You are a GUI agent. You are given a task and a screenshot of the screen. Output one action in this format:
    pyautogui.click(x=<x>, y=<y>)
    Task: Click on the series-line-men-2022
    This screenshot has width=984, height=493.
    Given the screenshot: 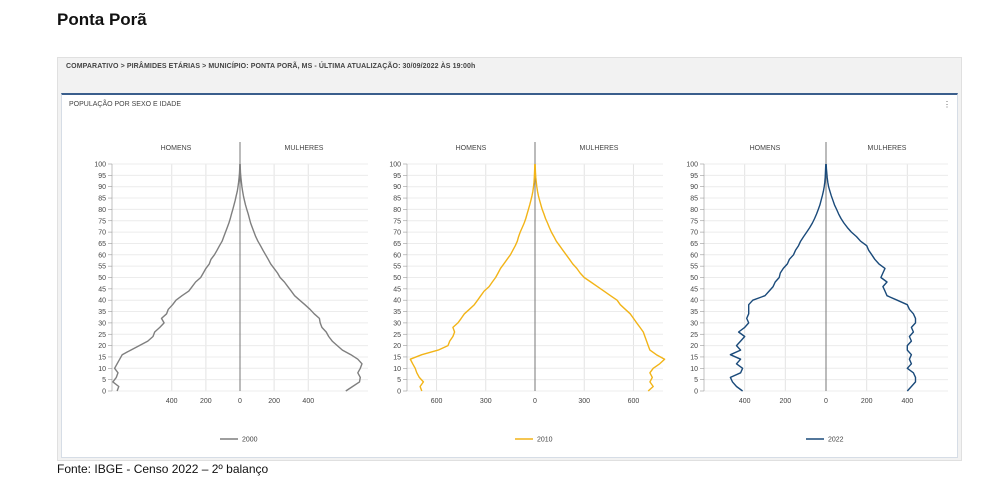 What is the action you would take?
    pyautogui.click(x=778, y=277)
    